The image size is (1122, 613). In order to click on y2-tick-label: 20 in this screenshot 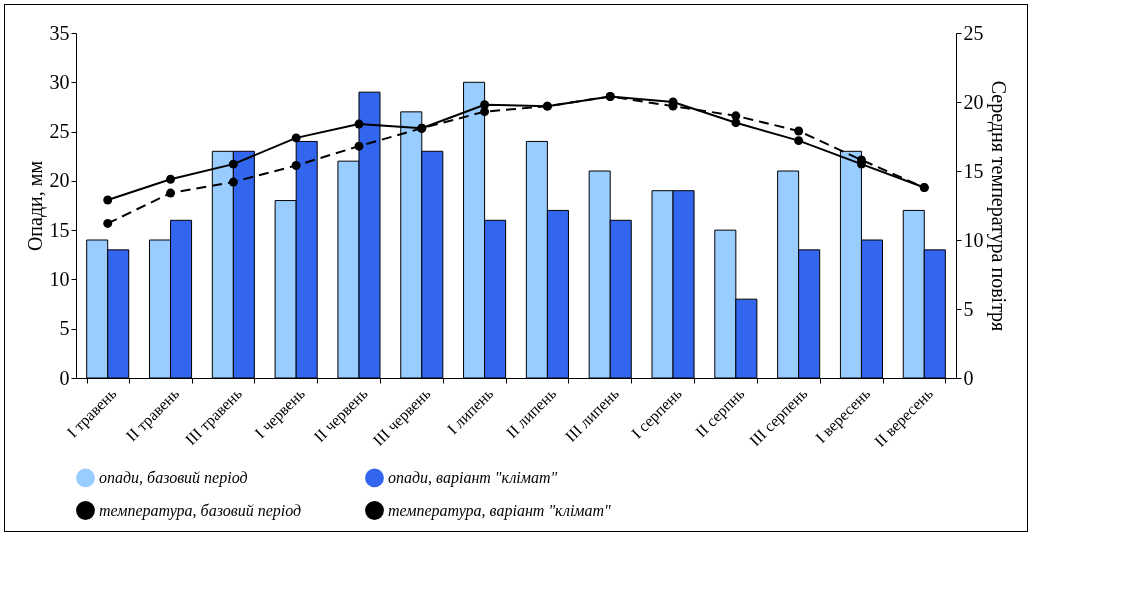, I will do `click(973, 101)`.